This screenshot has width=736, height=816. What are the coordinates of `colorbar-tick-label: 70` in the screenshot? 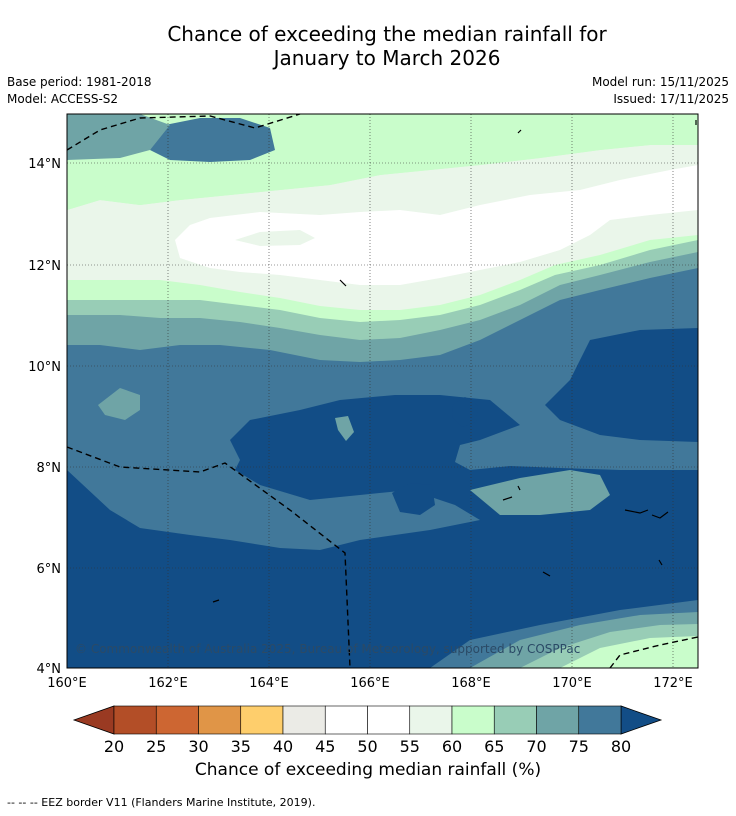 It's located at (536, 746).